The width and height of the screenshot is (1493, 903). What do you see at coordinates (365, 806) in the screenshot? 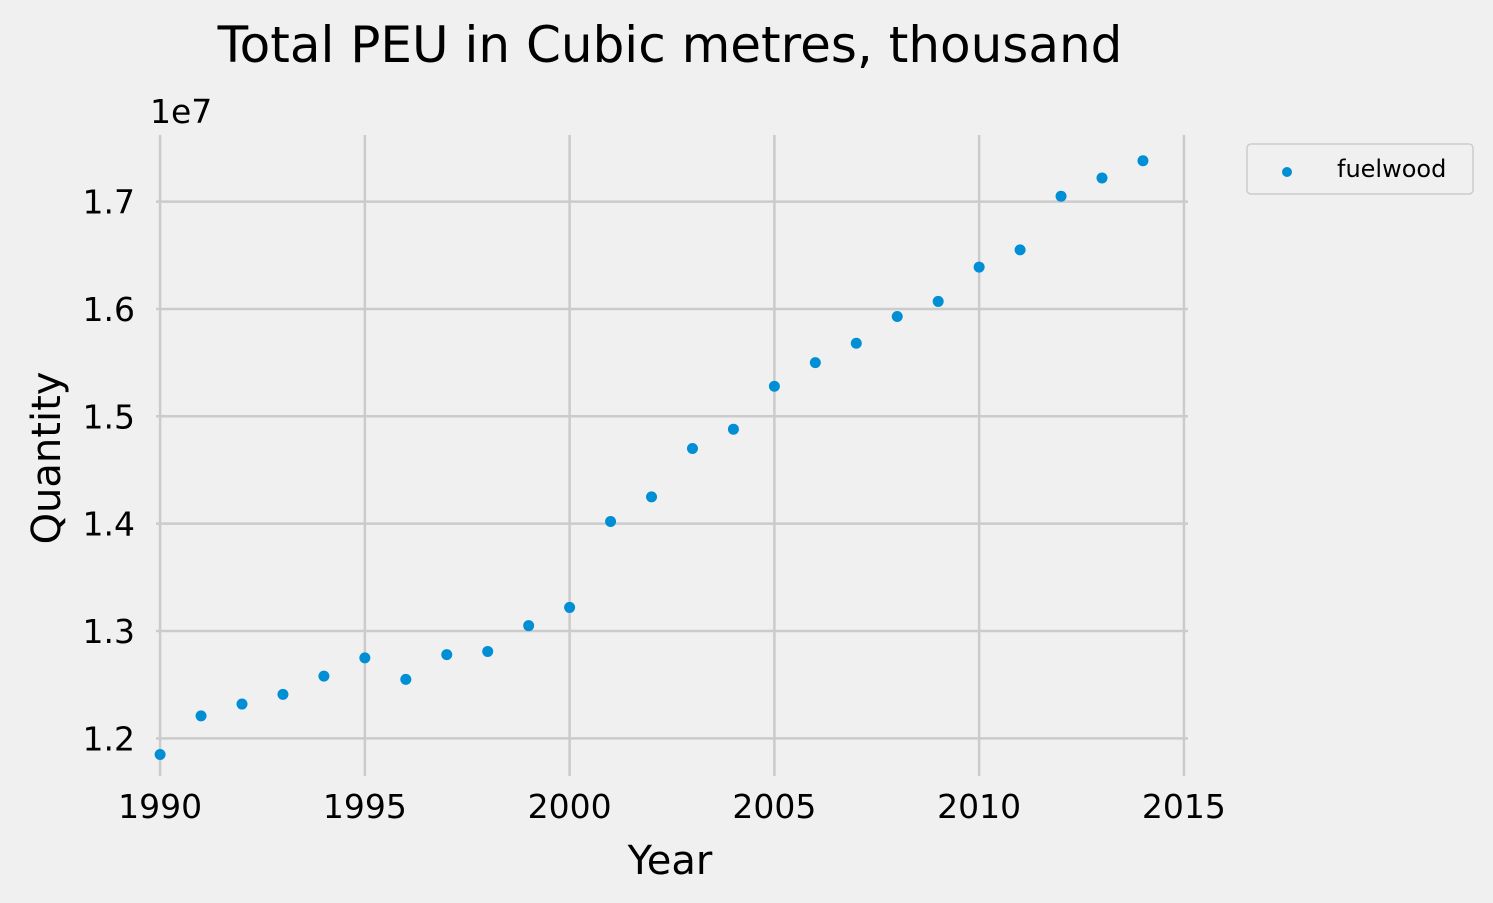
I see `x-tick-label: 1995` at bounding box center [365, 806].